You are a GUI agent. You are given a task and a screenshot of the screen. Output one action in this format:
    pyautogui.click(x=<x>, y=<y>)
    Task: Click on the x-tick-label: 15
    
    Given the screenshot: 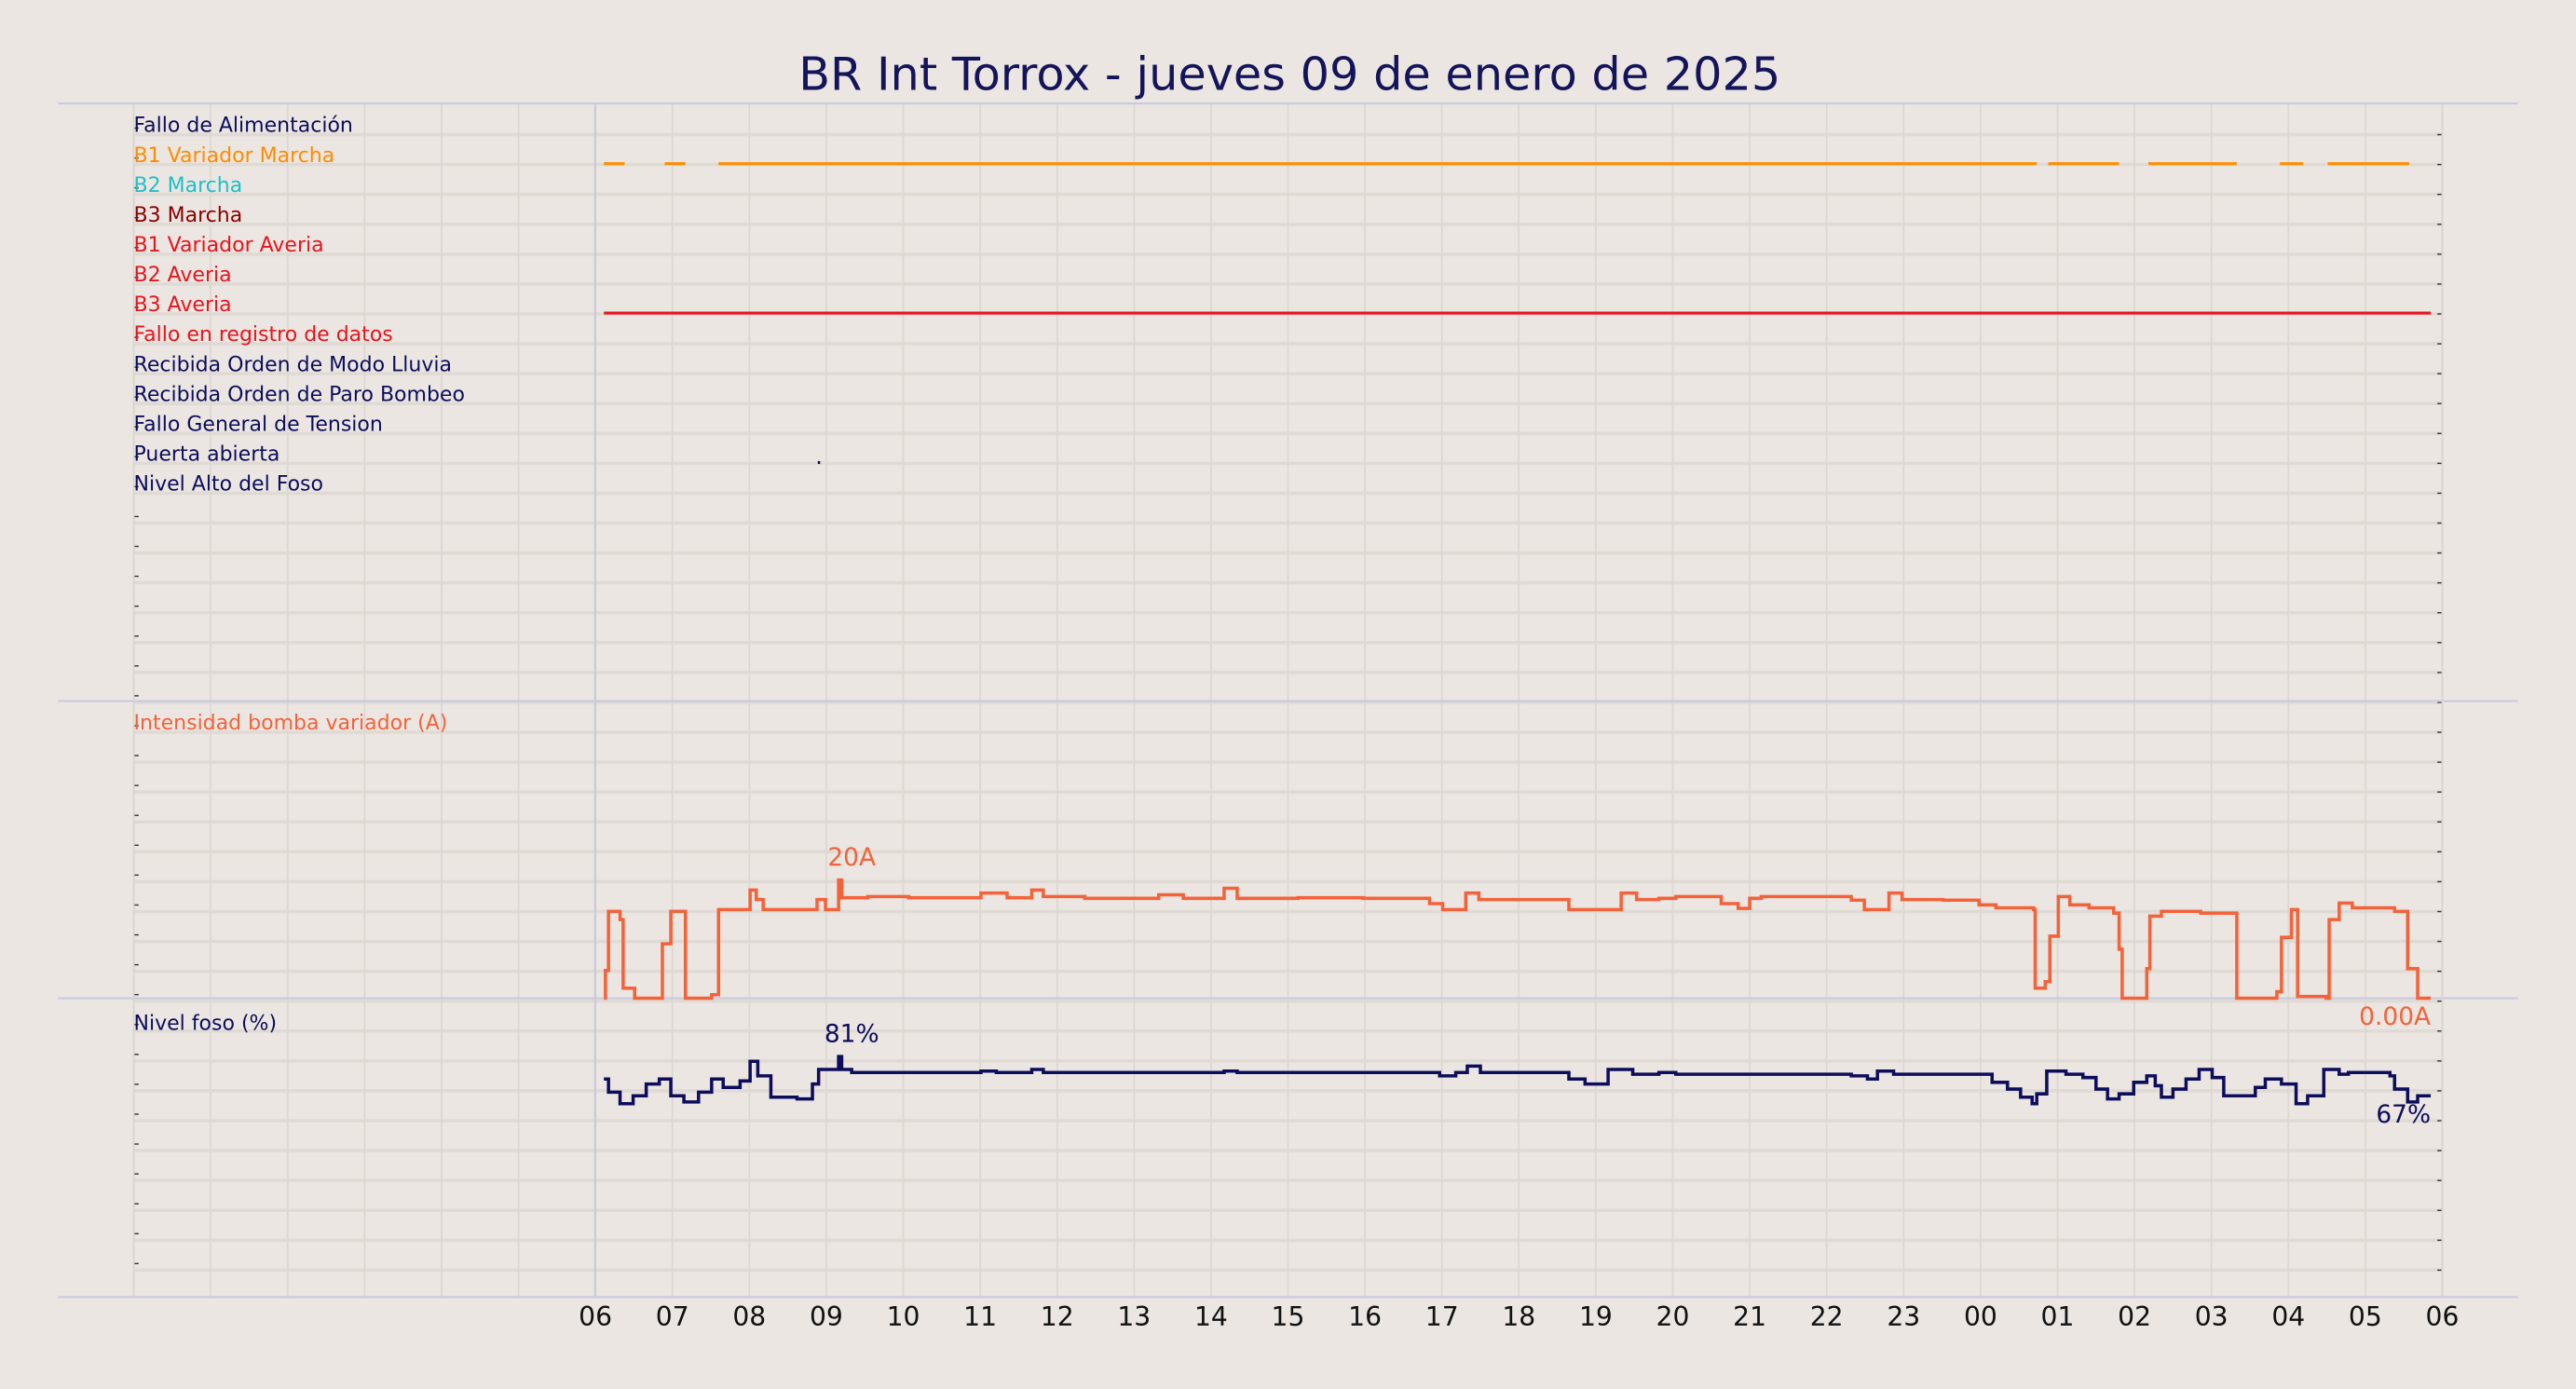 What is the action you would take?
    pyautogui.click(x=1288, y=1316)
    